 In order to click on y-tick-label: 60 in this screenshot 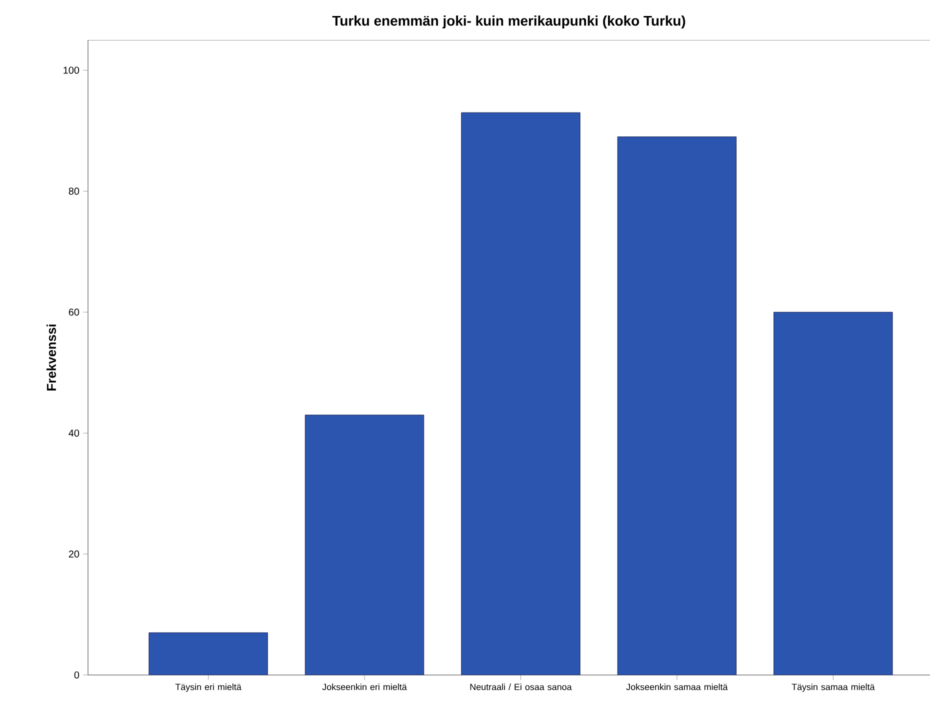, I will do `click(74, 312)`.